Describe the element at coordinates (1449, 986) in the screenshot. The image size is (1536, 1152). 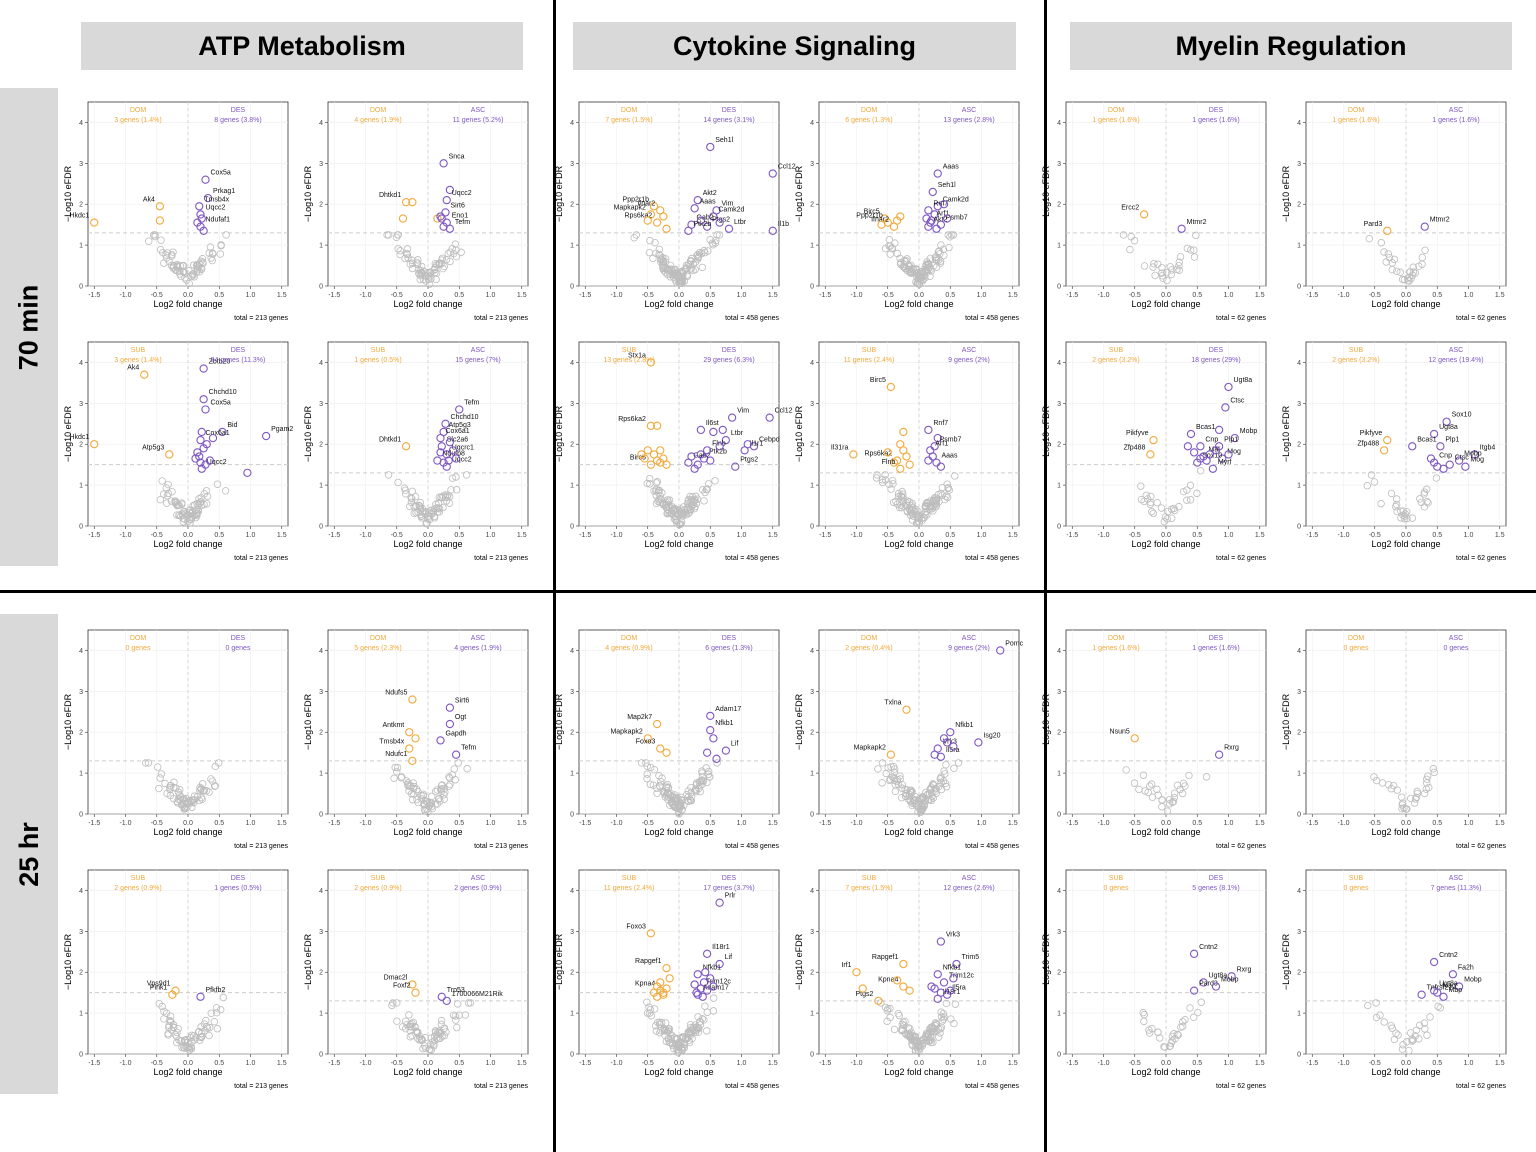
I see `gene-label: Mag` at that location.